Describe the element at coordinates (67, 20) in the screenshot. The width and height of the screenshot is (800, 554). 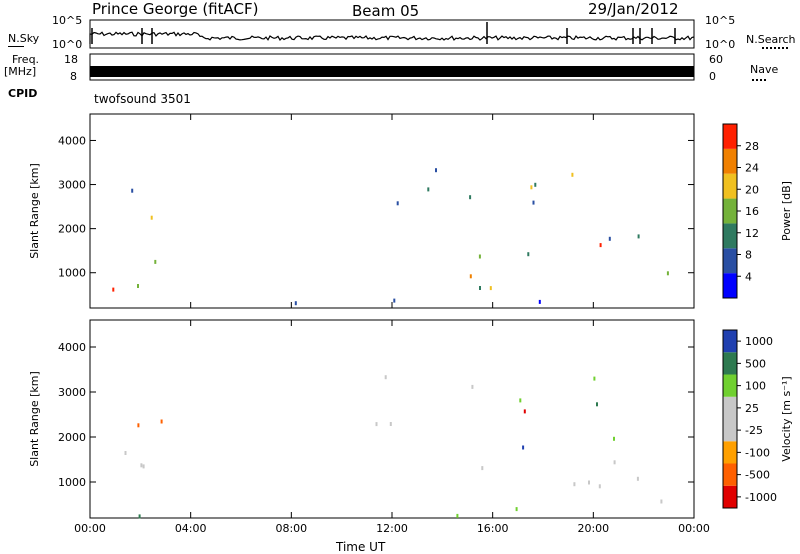
I see `noise-tick-high: 10^5` at that location.